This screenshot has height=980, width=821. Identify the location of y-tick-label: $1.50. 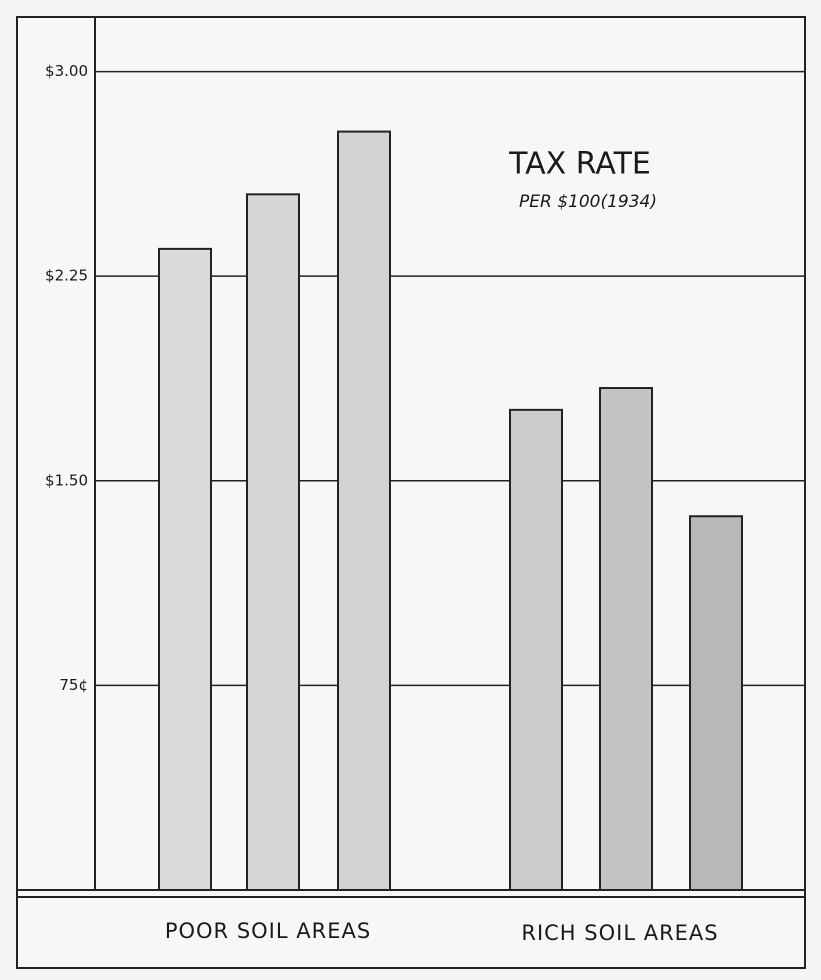
(66, 480).